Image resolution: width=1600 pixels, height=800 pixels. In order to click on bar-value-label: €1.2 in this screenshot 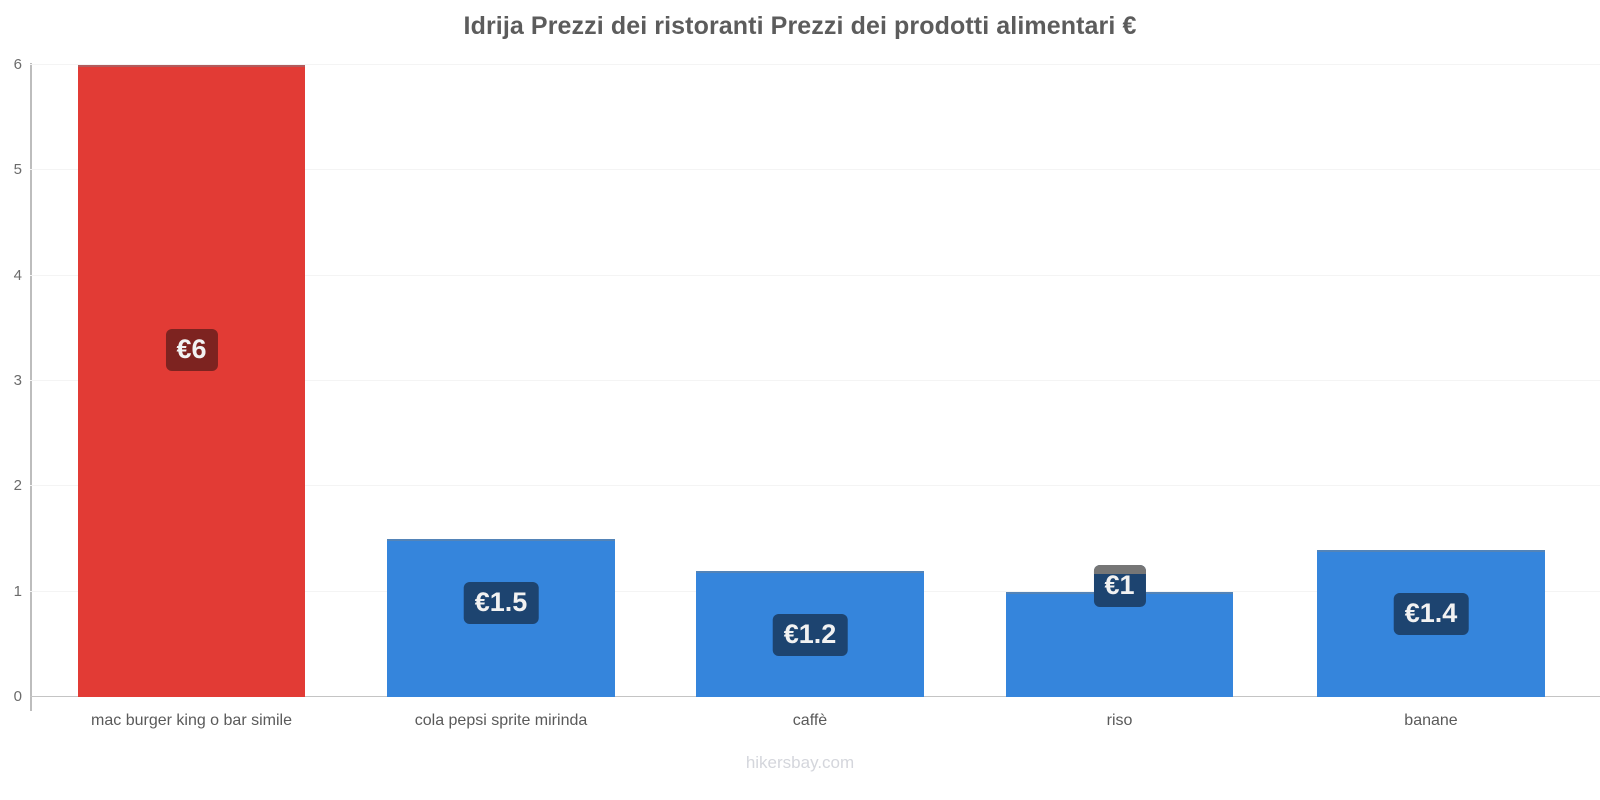, I will do `click(810, 634)`.